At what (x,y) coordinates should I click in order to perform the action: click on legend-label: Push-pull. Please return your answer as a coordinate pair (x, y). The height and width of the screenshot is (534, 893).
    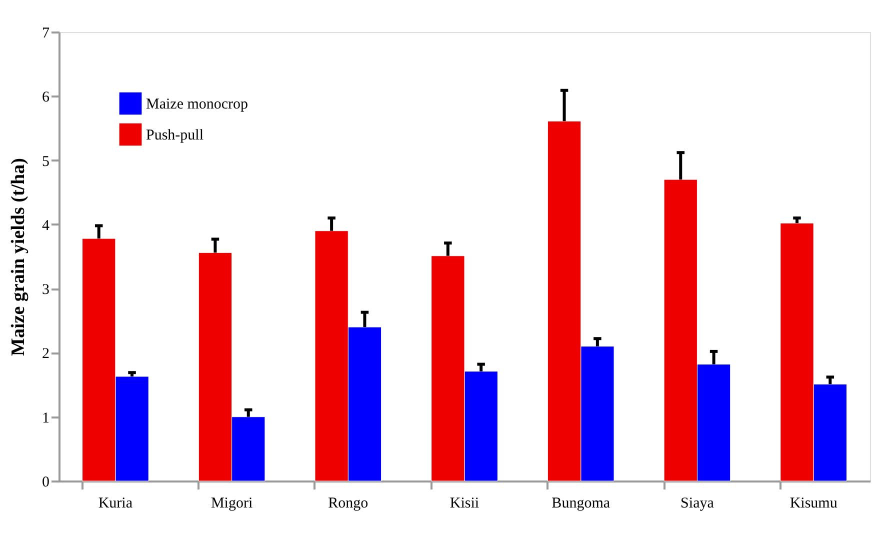
    Looking at the image, I should click on (175, 136).